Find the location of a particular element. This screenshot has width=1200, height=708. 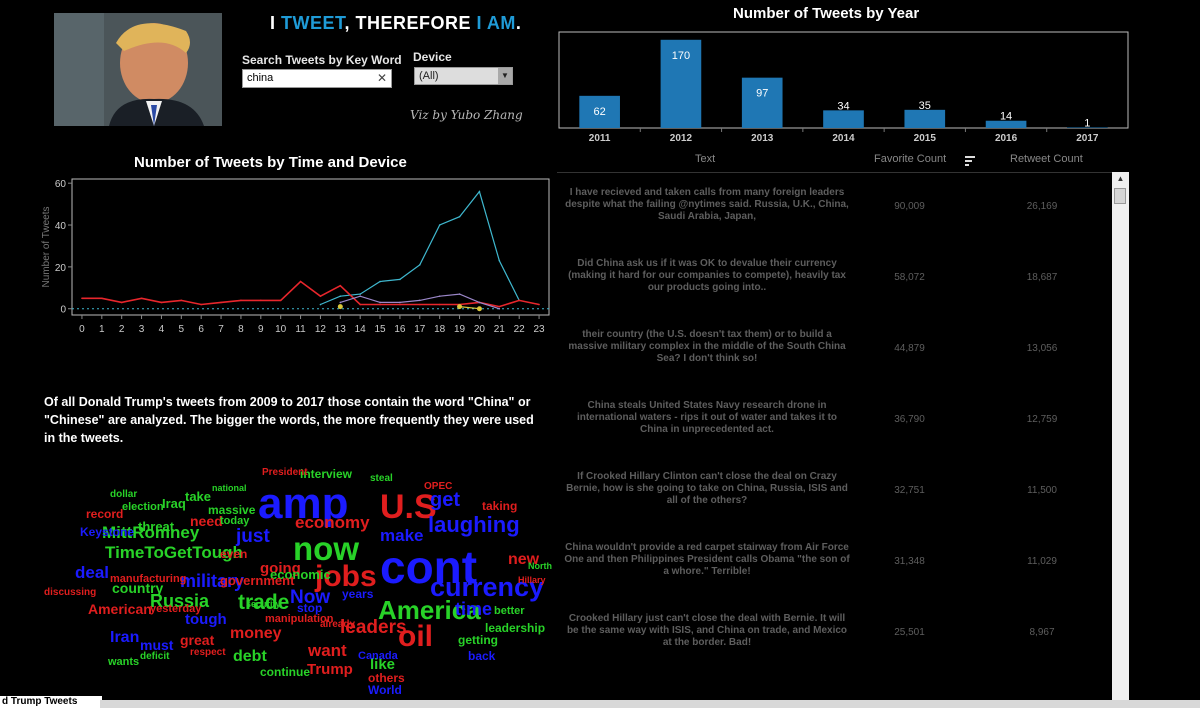

word-cloud-term: deal is located at coordinates (92, 572).